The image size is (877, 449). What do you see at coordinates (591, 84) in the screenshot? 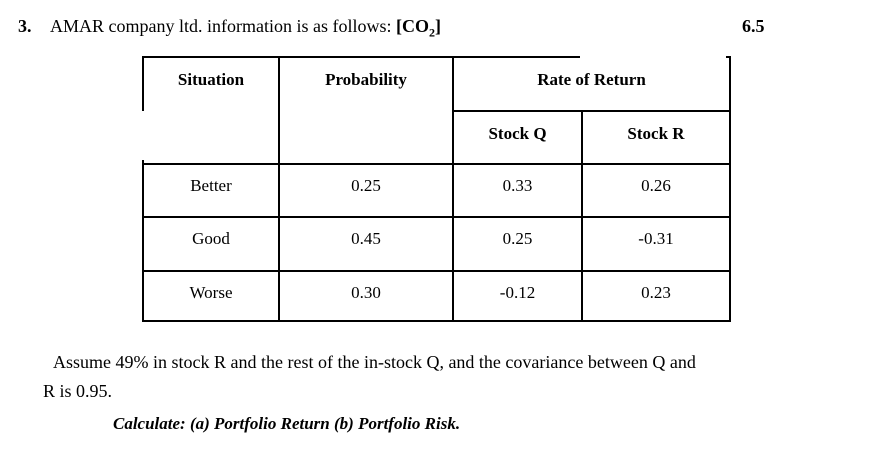
I see `col-header-rate-of-return: Rate of Return` at bounding box center [591, 84].